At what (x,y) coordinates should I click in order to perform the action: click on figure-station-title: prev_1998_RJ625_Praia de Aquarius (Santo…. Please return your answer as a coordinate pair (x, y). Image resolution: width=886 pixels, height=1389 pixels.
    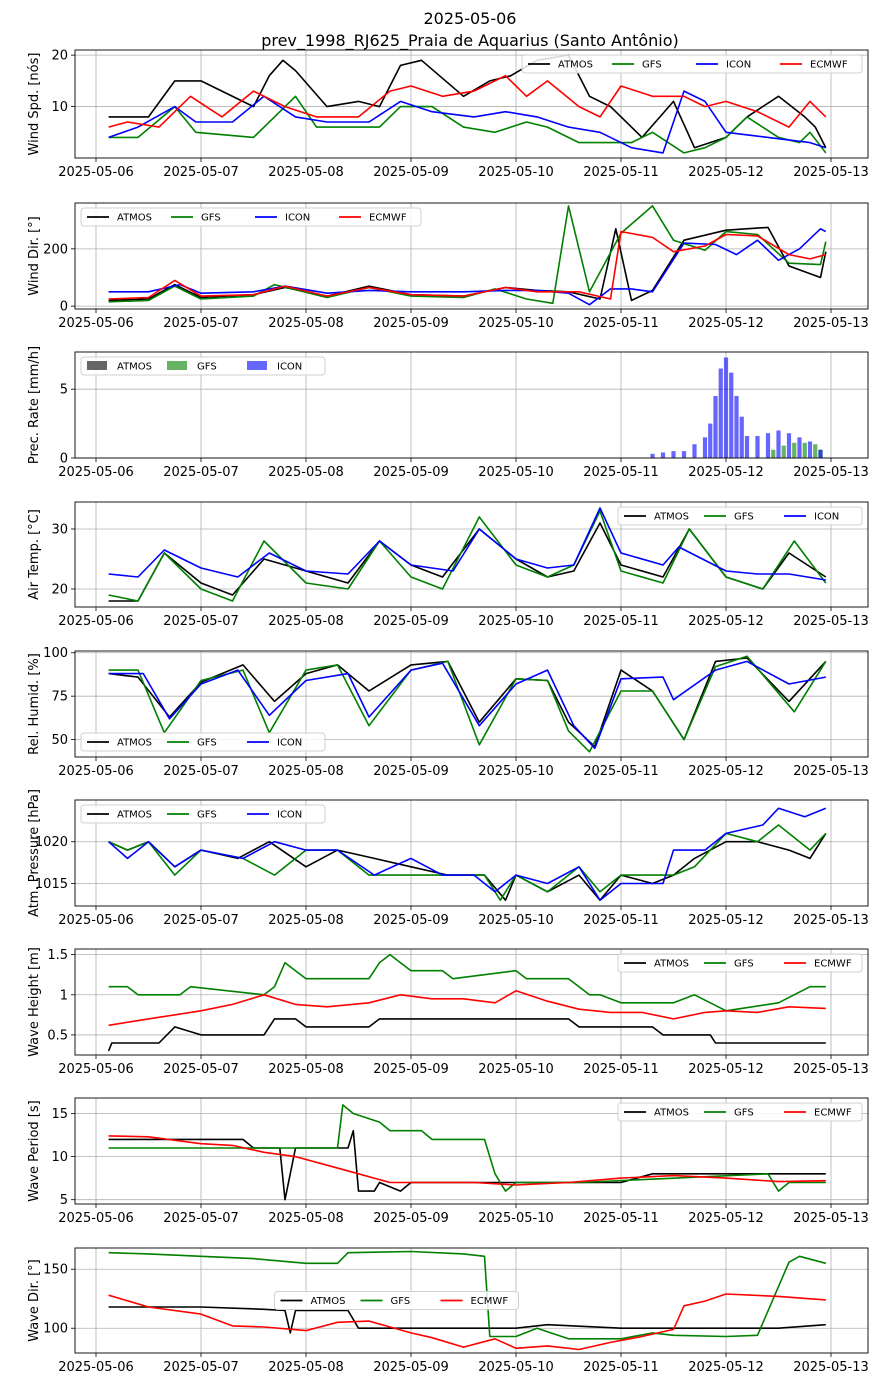
    Looking at the image, I should click on (470, 41).